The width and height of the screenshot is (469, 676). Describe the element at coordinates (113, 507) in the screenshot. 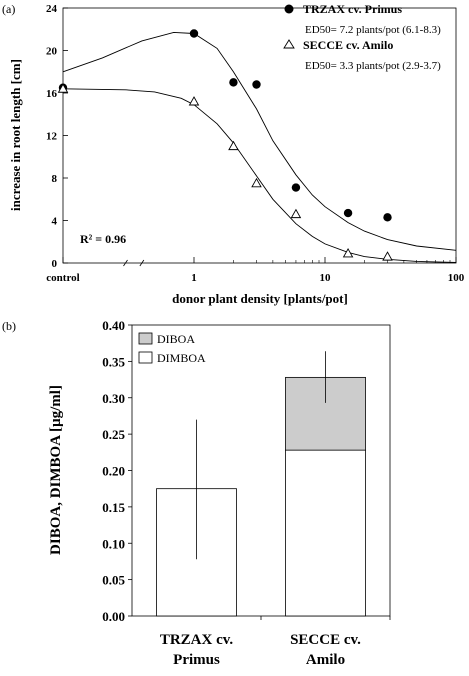

I see `y-tick-label: 0.15` at that location.